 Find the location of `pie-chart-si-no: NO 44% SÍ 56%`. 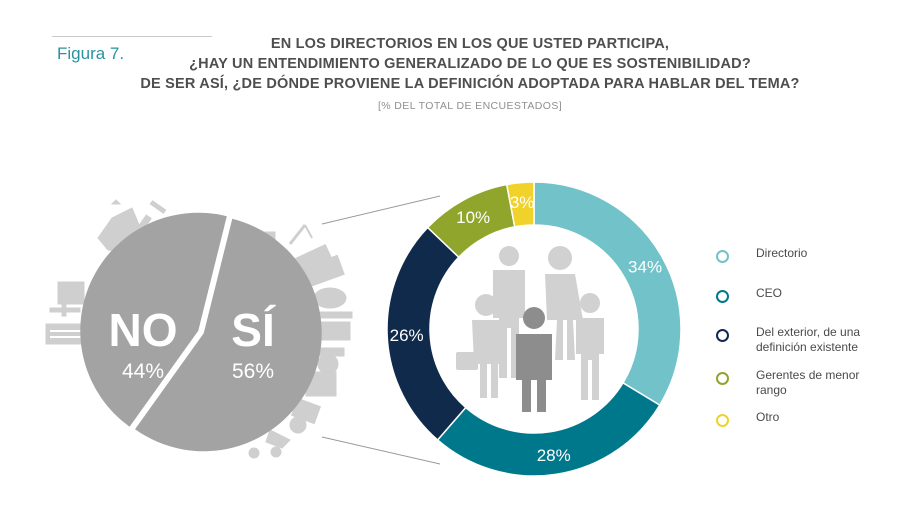

pie-chart-si-no: NO 44% SÍ 56% is located at coordinates (201, 332).